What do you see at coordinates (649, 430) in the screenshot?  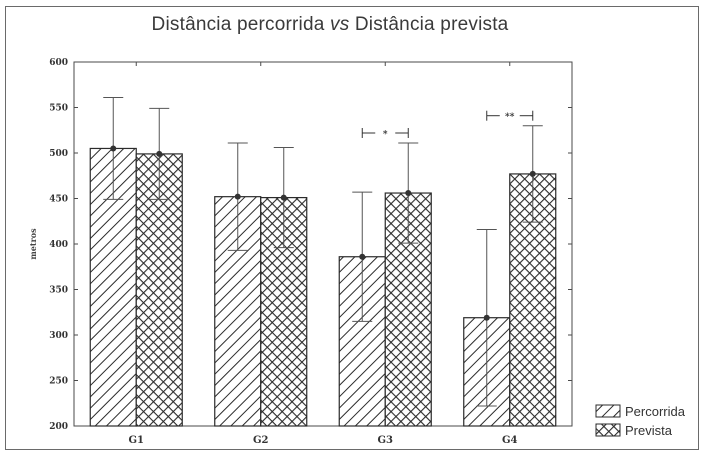 I see `legend-label: Prevista` at bounding box center [649, 430].